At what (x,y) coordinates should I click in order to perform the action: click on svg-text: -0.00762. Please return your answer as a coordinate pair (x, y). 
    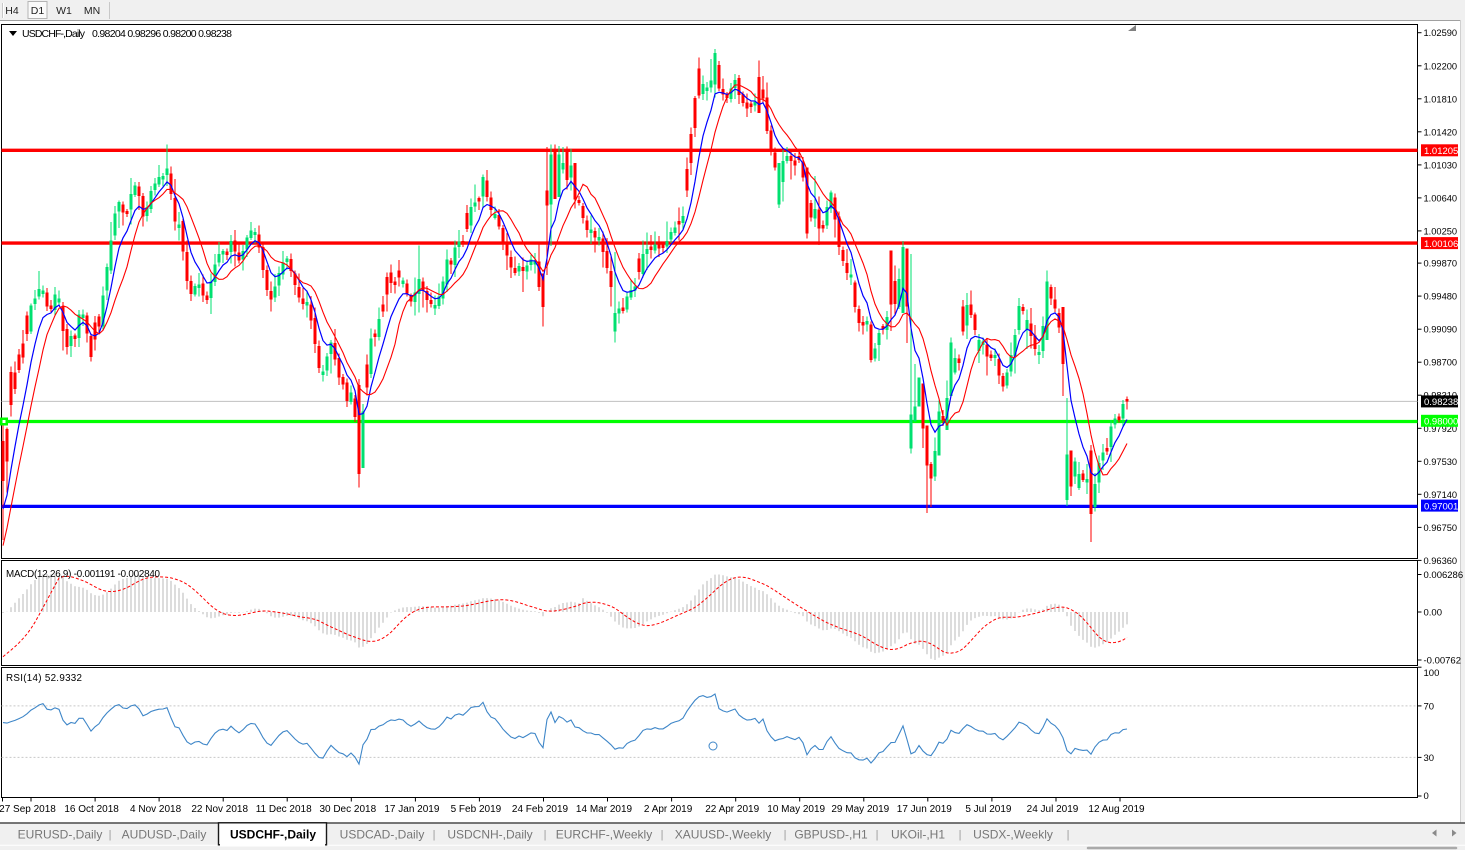
    Looking at the image, I should click on (1443, 661).